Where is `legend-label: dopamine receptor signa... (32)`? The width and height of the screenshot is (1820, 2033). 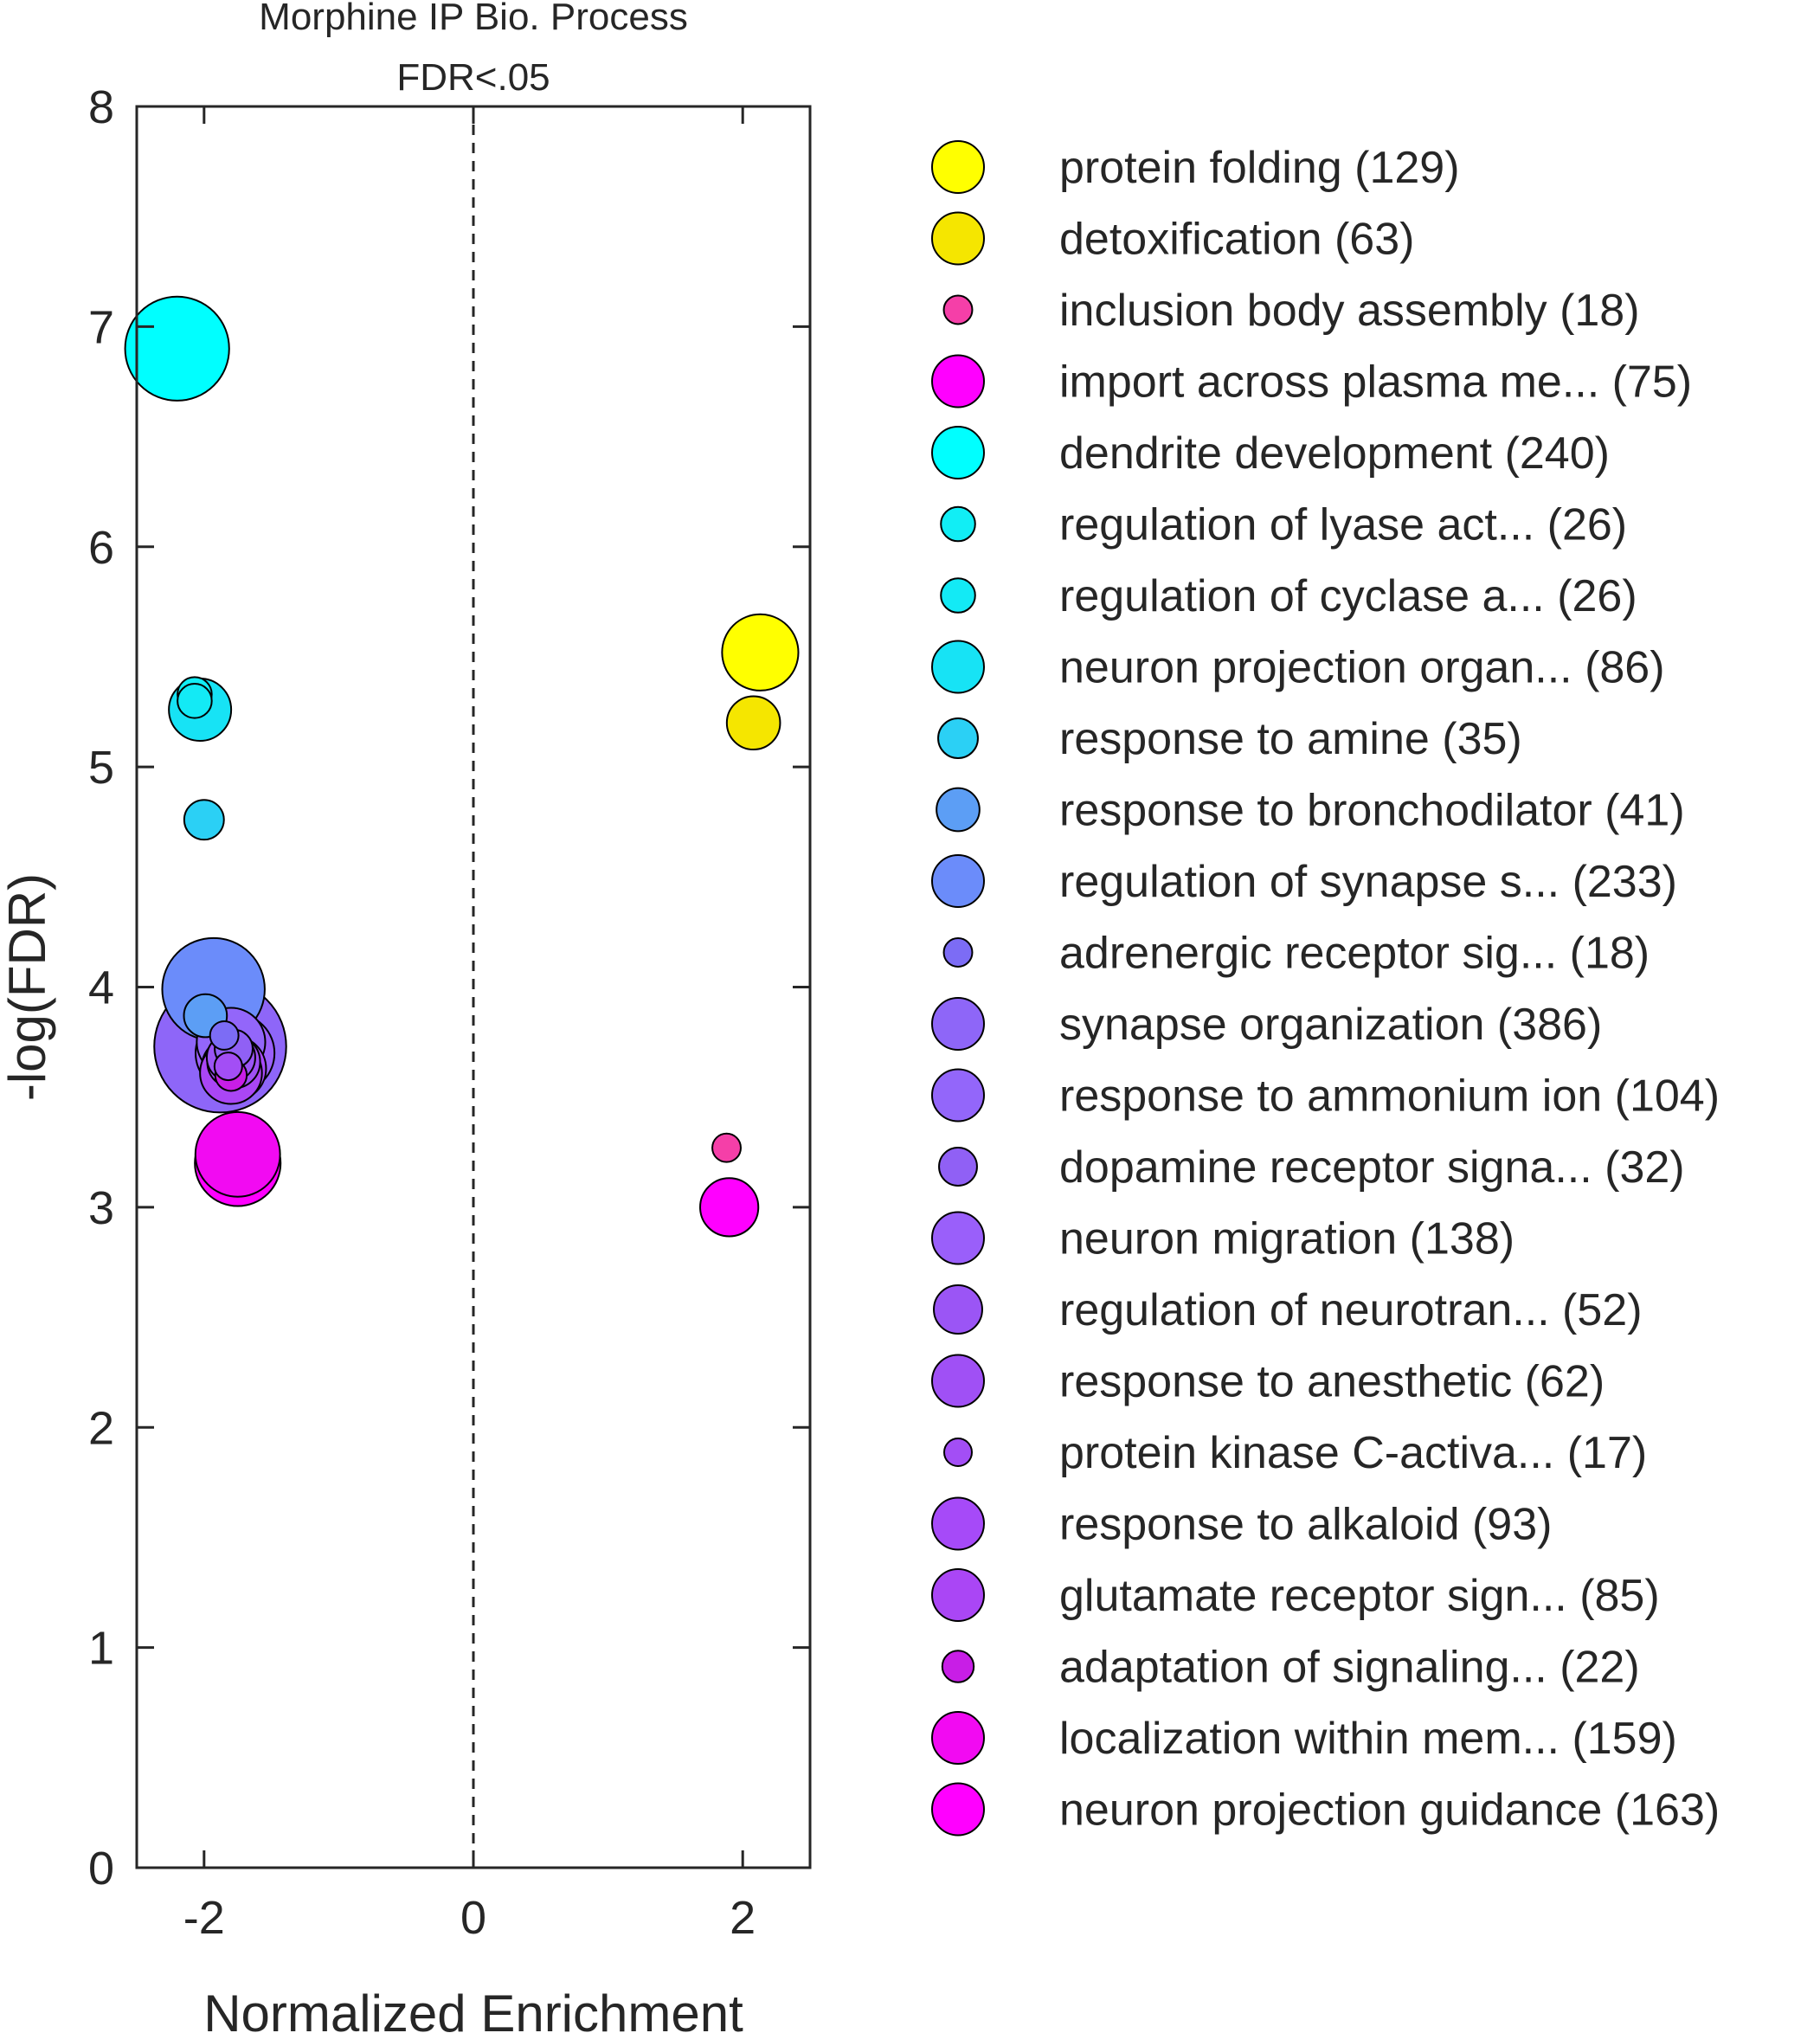
legend-label: dopamine receptor signa... (32) is located at coordinates (1372, 1167).